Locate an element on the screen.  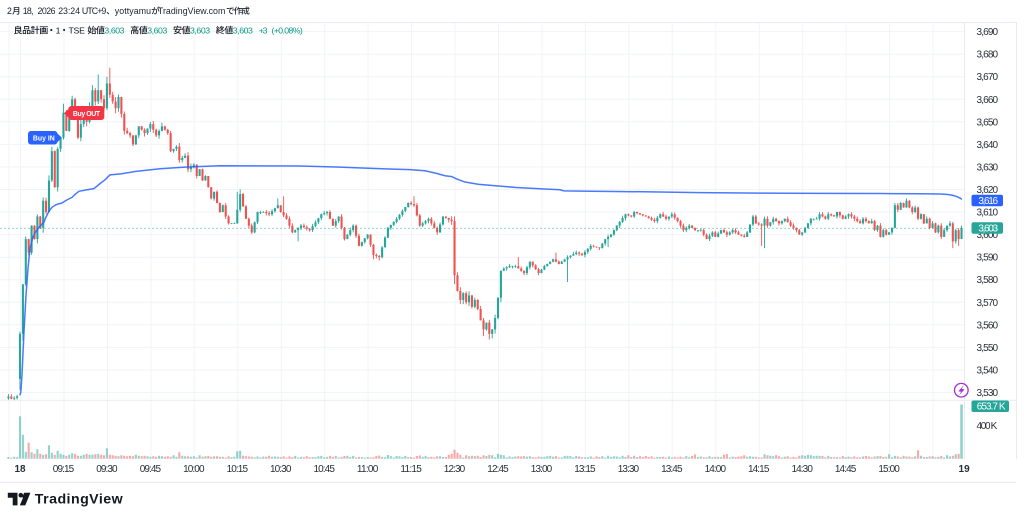
svg-text: Buy IN is located at coordinates (44, 138).